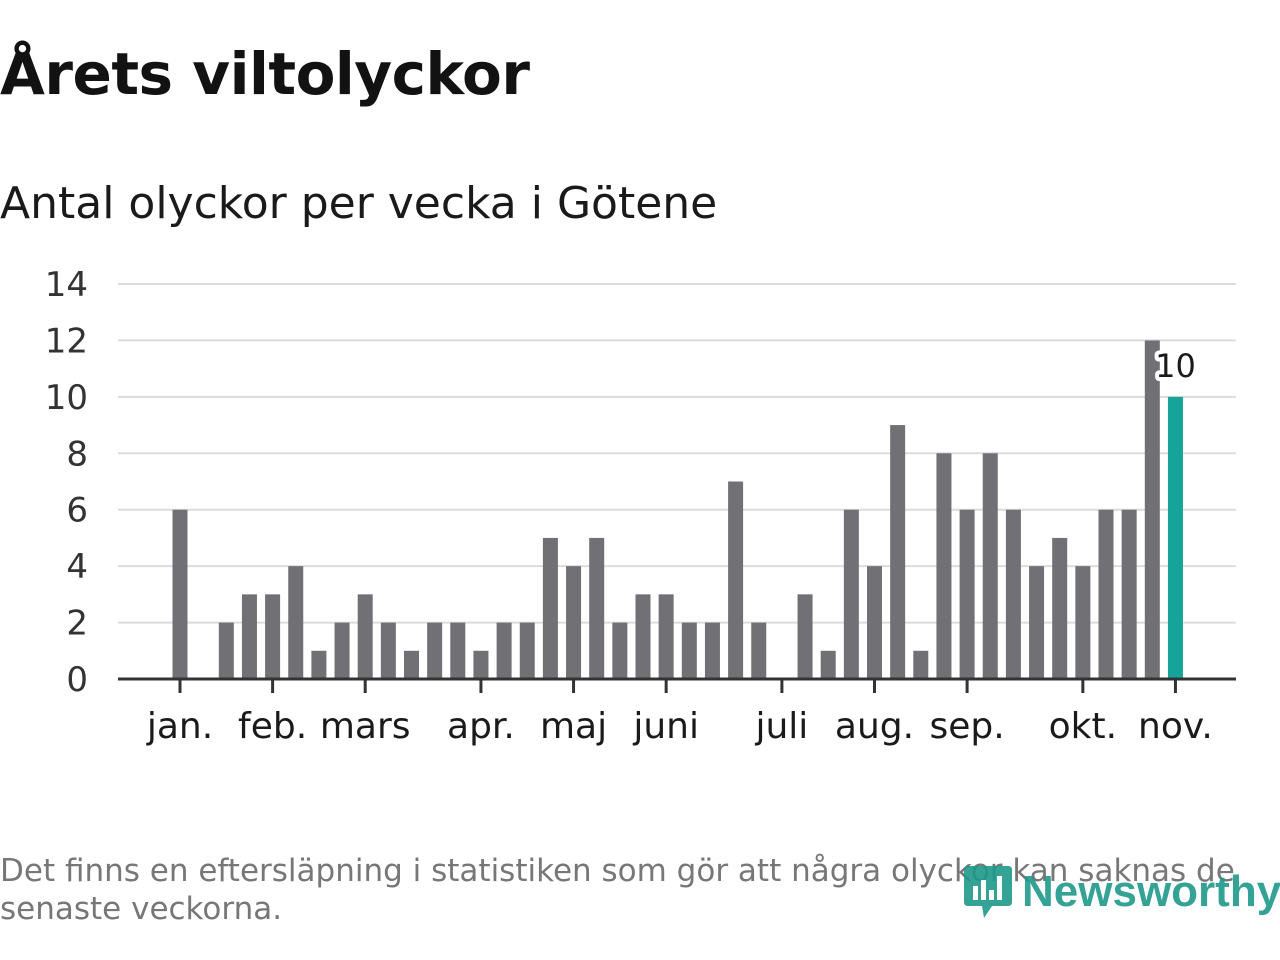 This screenshot has height=960, width=1280. What do you see at coordinates (1151, 891) in the screenshot?
I see `brand-name: Newsworthy` at bounding box center [1151, 891].